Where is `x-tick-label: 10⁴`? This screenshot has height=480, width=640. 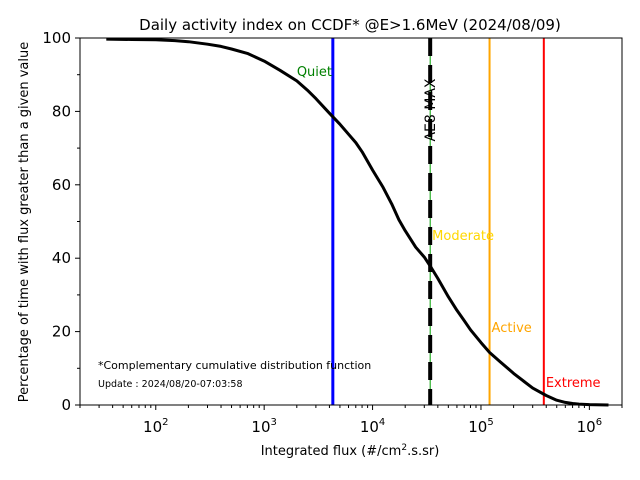
x-tick-label: 10⁴ is located at coordinates (372, 426).